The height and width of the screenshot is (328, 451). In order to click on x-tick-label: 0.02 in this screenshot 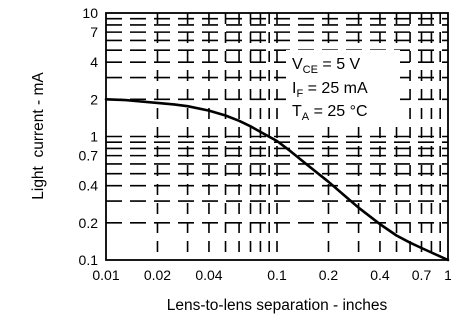, I will do `click(157, 275)`.